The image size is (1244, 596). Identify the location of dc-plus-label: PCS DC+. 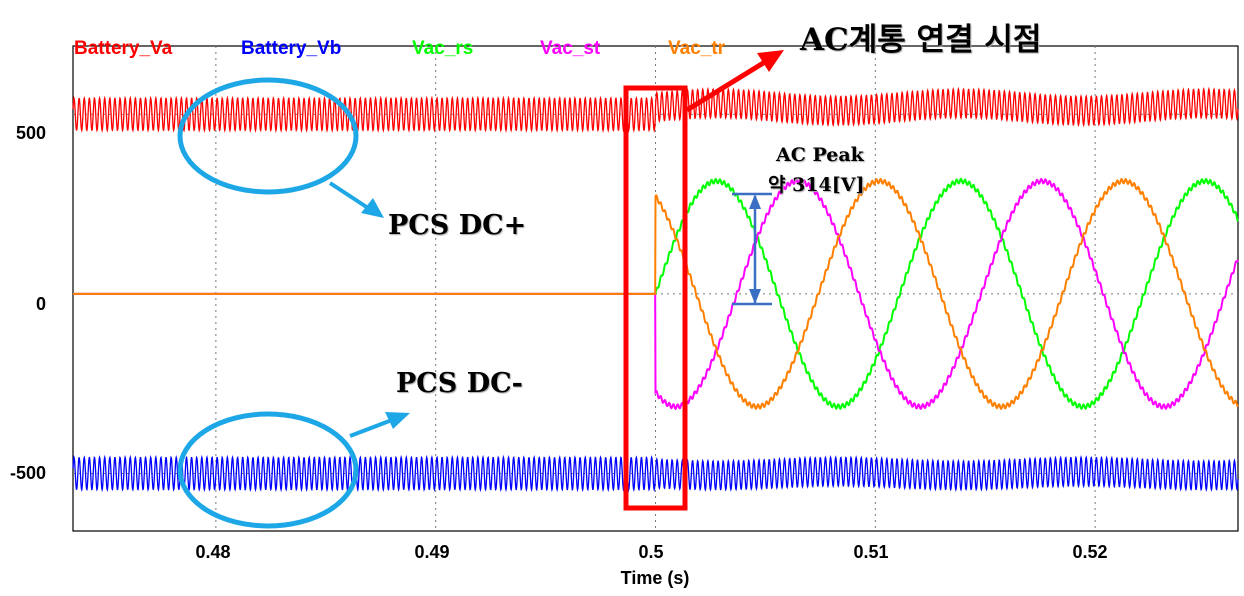
(457, 225).